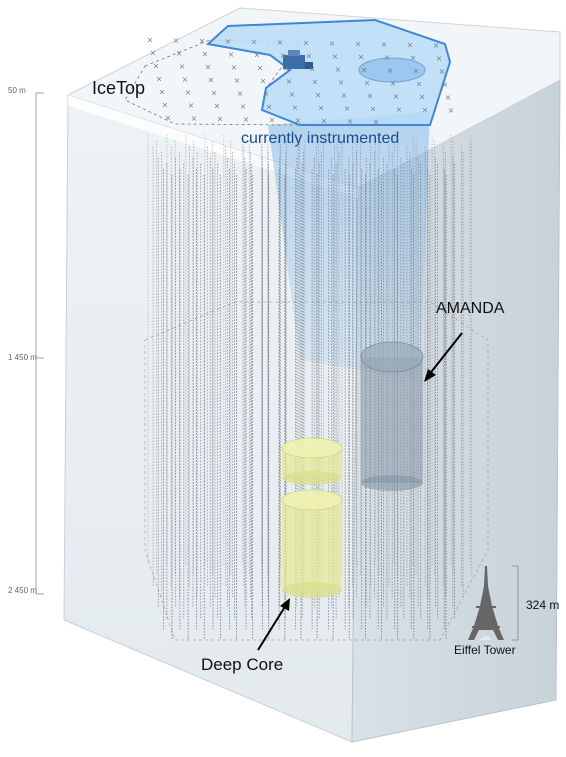 The width and height of the screenshot is (566, 757). Describe the element at coordinates (485, 650) in the screenshot. I see `eiffel-tower-label: Eiffel Tower` at that location.